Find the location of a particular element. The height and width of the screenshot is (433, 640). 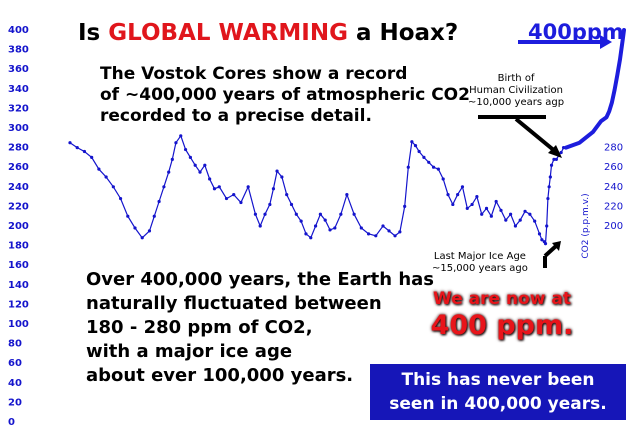

headline: Is GLOBAL WARMING a Hoax? is located at coordinates (268, 33).